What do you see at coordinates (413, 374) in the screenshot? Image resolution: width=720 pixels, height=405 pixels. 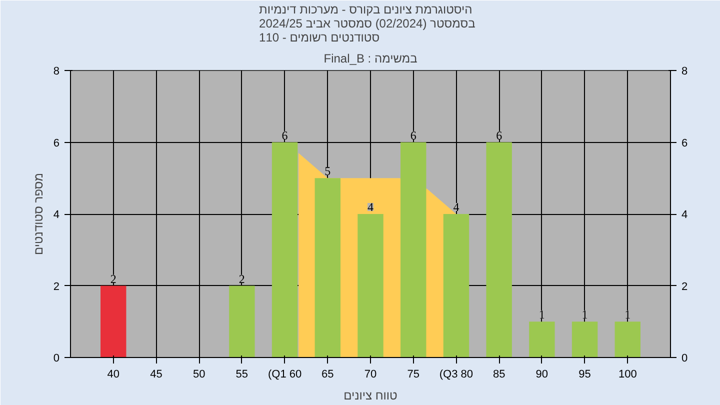 I see `x-tick-label: 75` at bounding box center [413, 374].